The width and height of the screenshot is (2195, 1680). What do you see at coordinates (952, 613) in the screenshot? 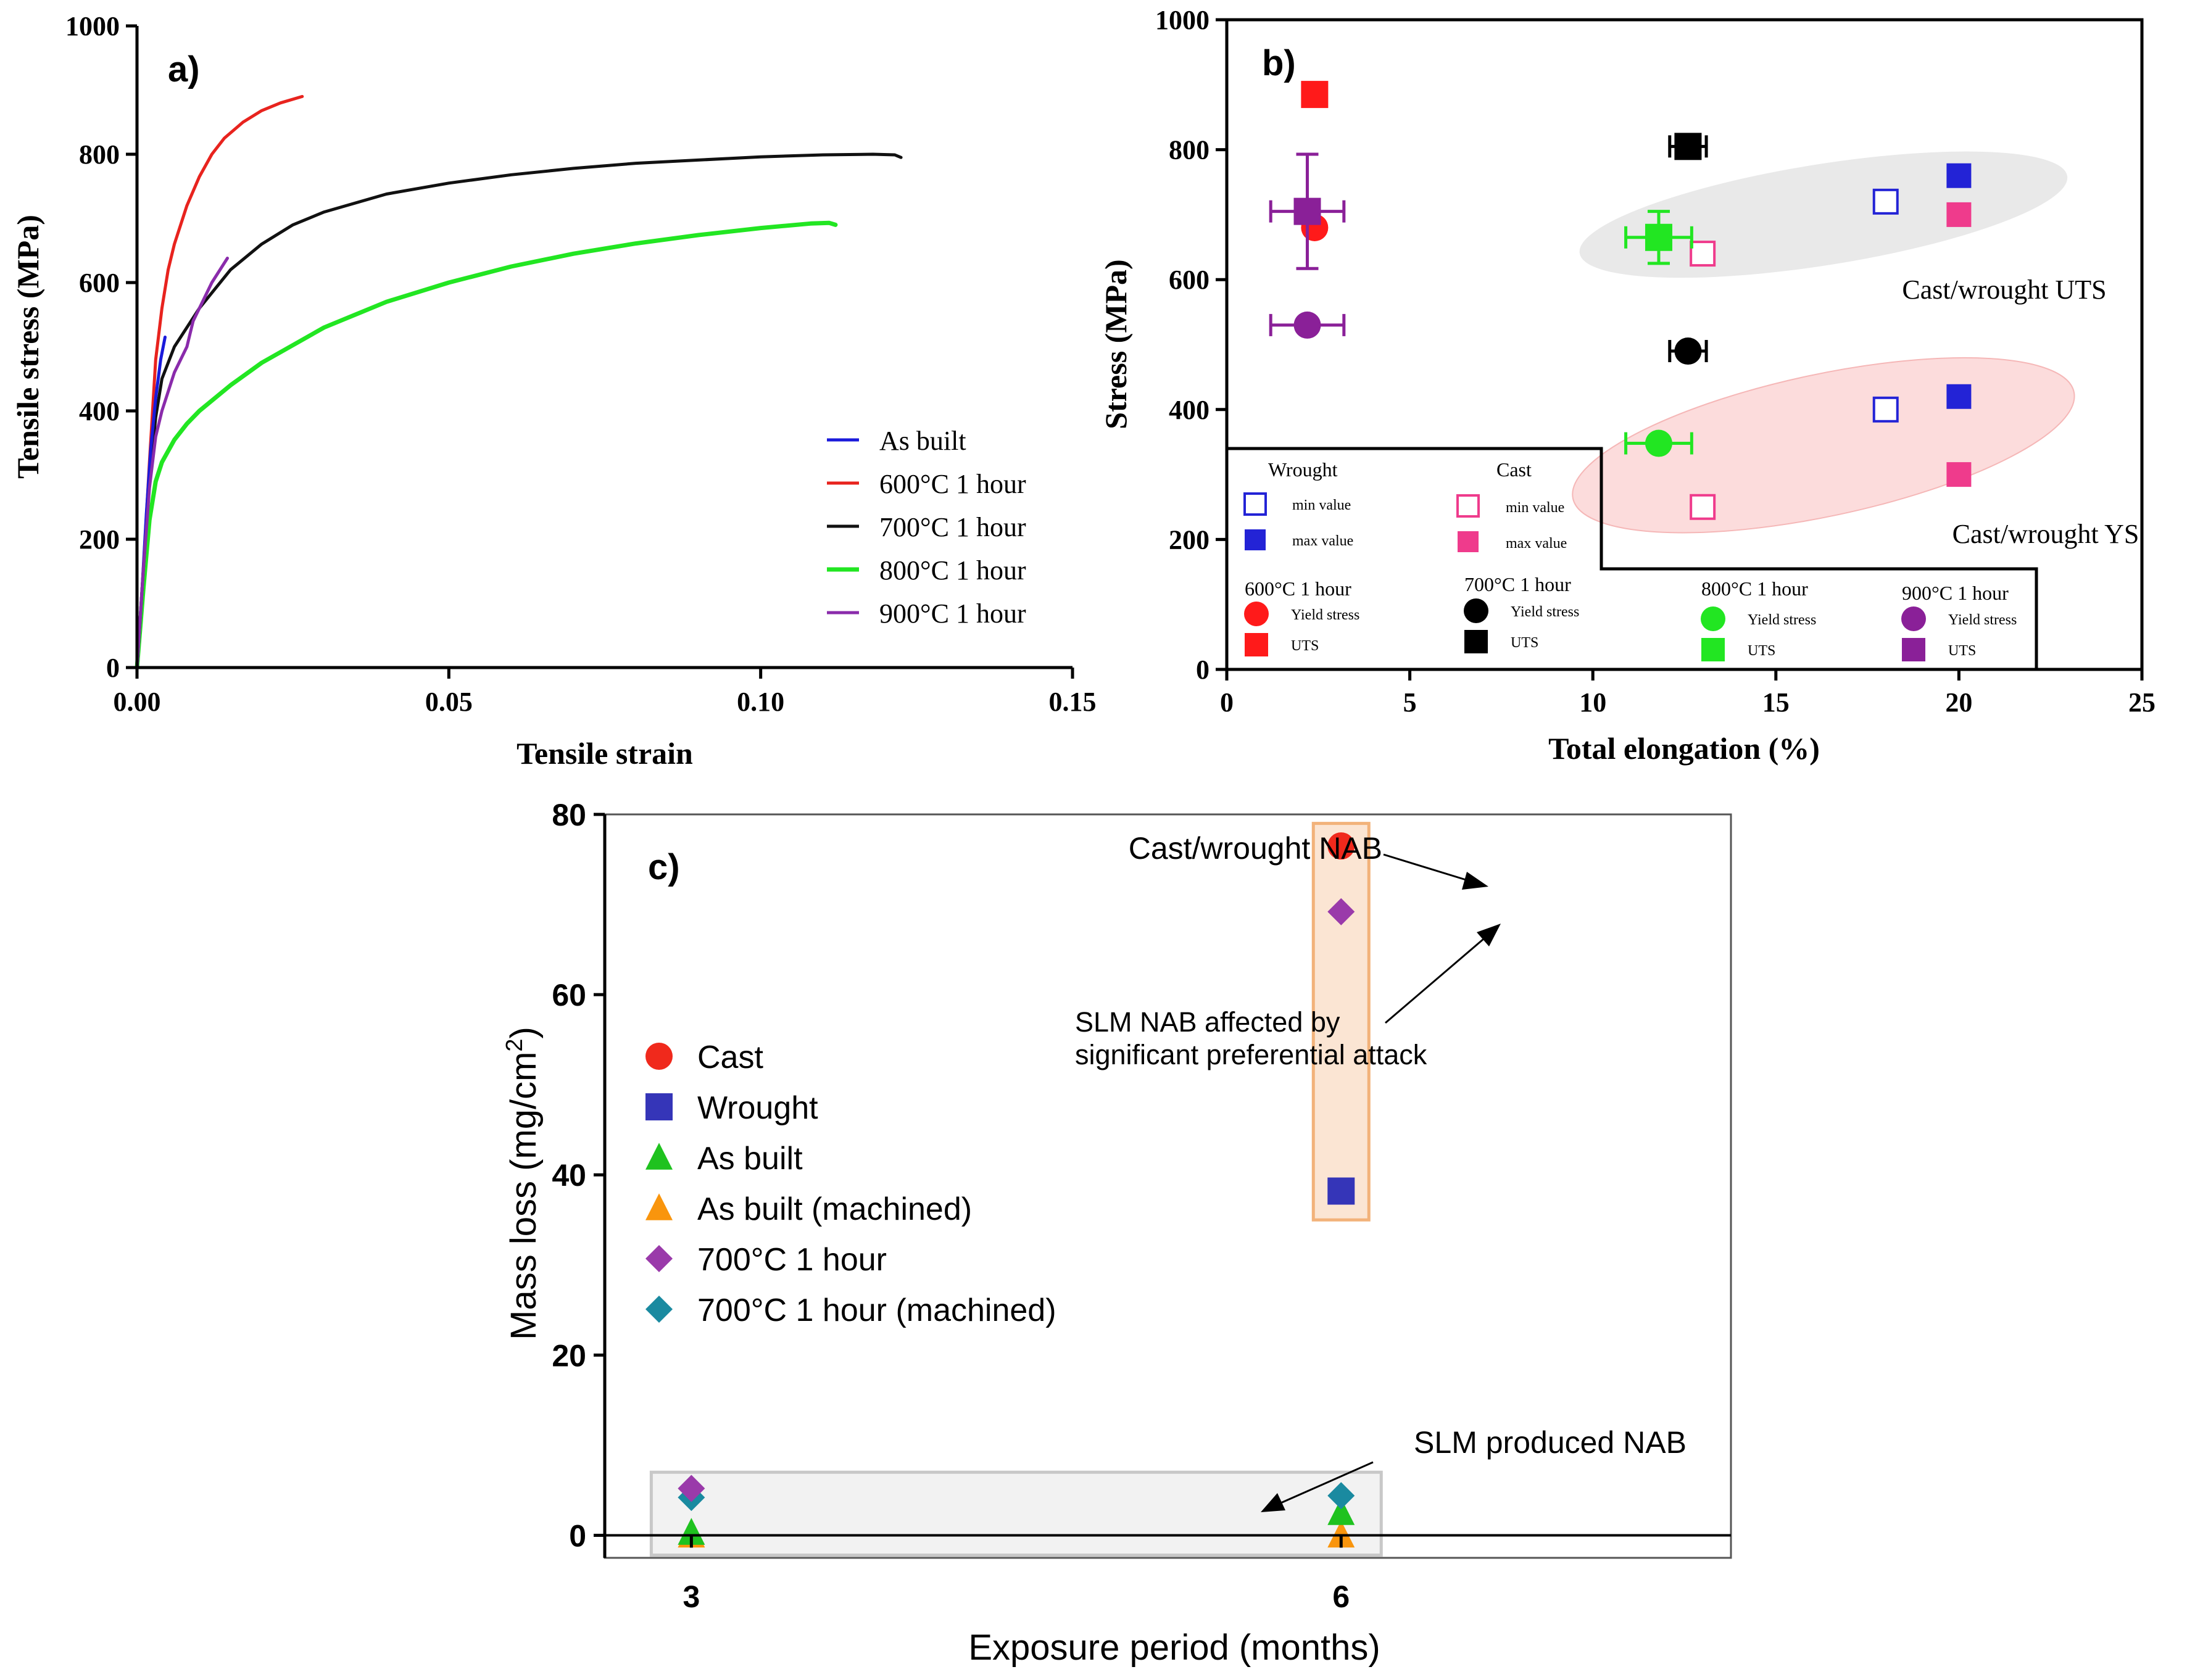
I see `legend-label-900-c-1-hour: 900°C 1 hour` at bounding box center [952, 613].